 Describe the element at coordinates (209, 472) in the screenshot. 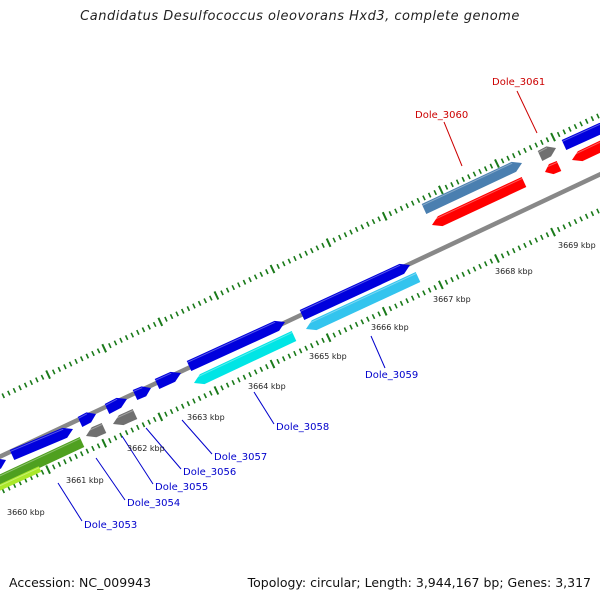

I see `gene-label-dole-3056: Dole_3056` at that location.